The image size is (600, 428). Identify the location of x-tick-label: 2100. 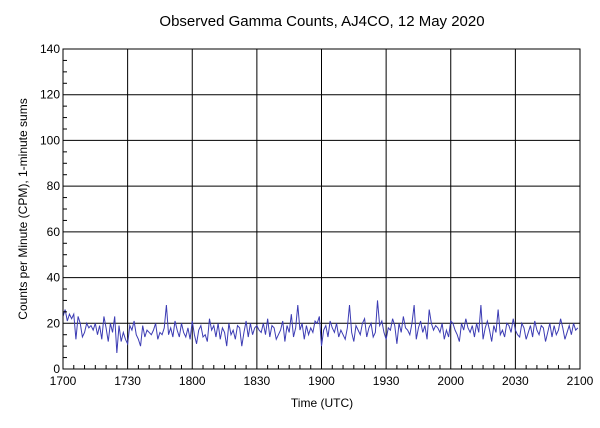
(580, 381).